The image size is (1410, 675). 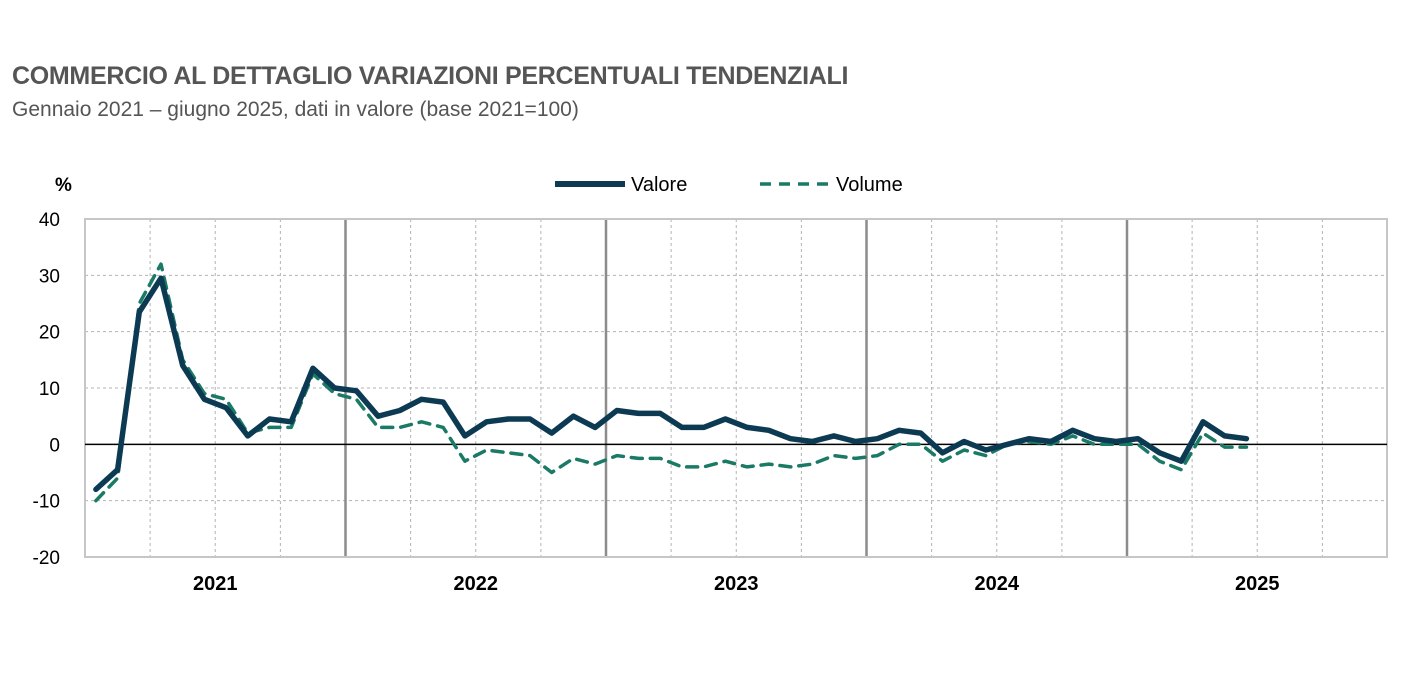 I want to click on legend: Valore Volume, so click(x=729, y=185).